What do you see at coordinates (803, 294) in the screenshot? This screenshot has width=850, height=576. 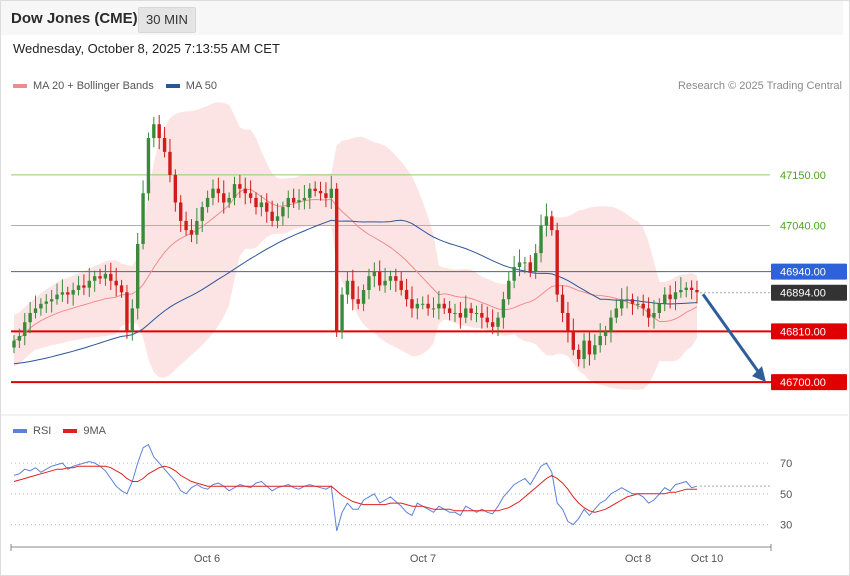 I see `level-label-46894.00: 46894.00` at bounding box center [803, 294].